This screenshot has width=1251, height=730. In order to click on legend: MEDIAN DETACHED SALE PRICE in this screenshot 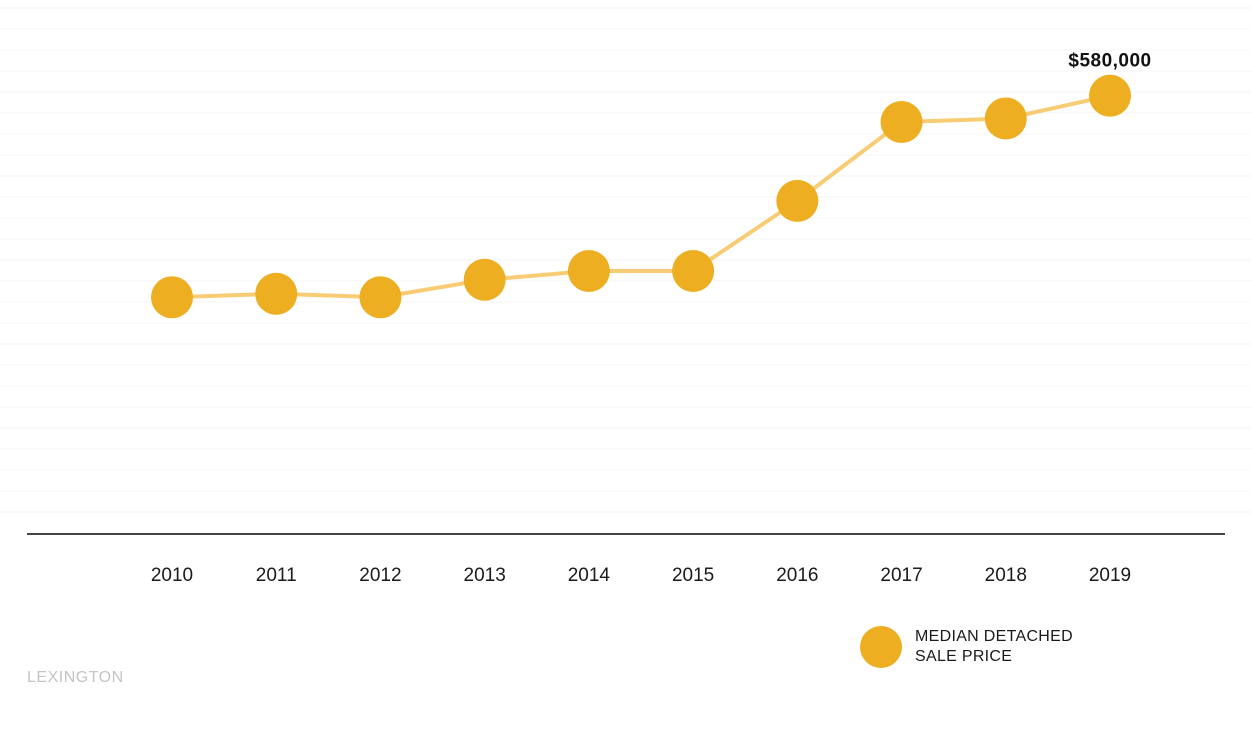, I will do `click(987, 647)`.